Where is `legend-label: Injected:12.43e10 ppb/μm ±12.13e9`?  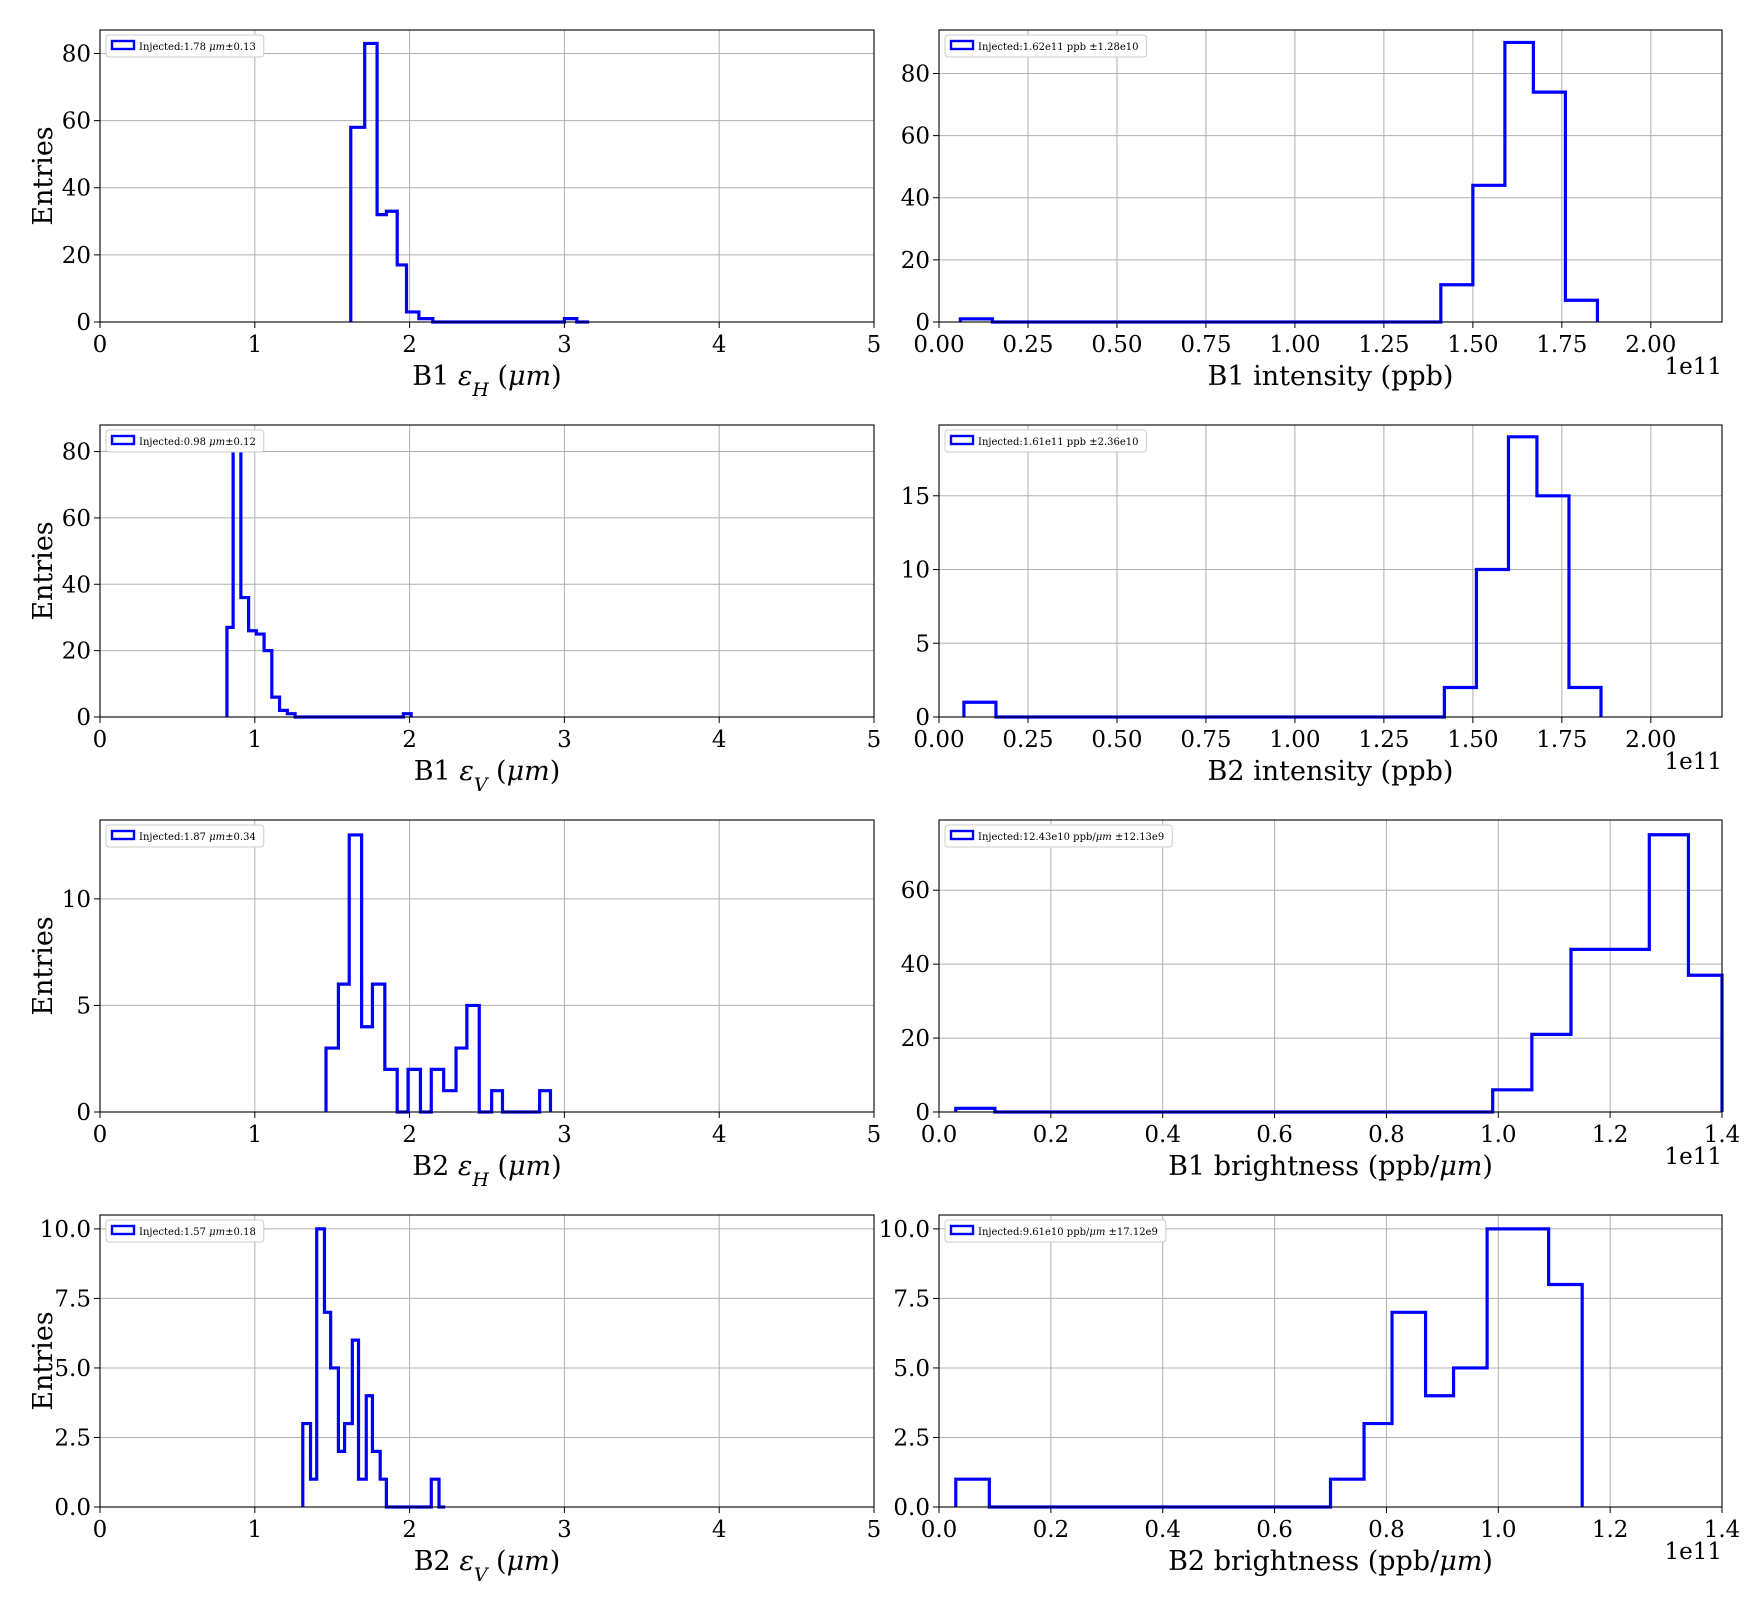
legend-label: Injected:12.43e10 ppb/μm ±12.13e9 is located at coordinates (1071, 837).